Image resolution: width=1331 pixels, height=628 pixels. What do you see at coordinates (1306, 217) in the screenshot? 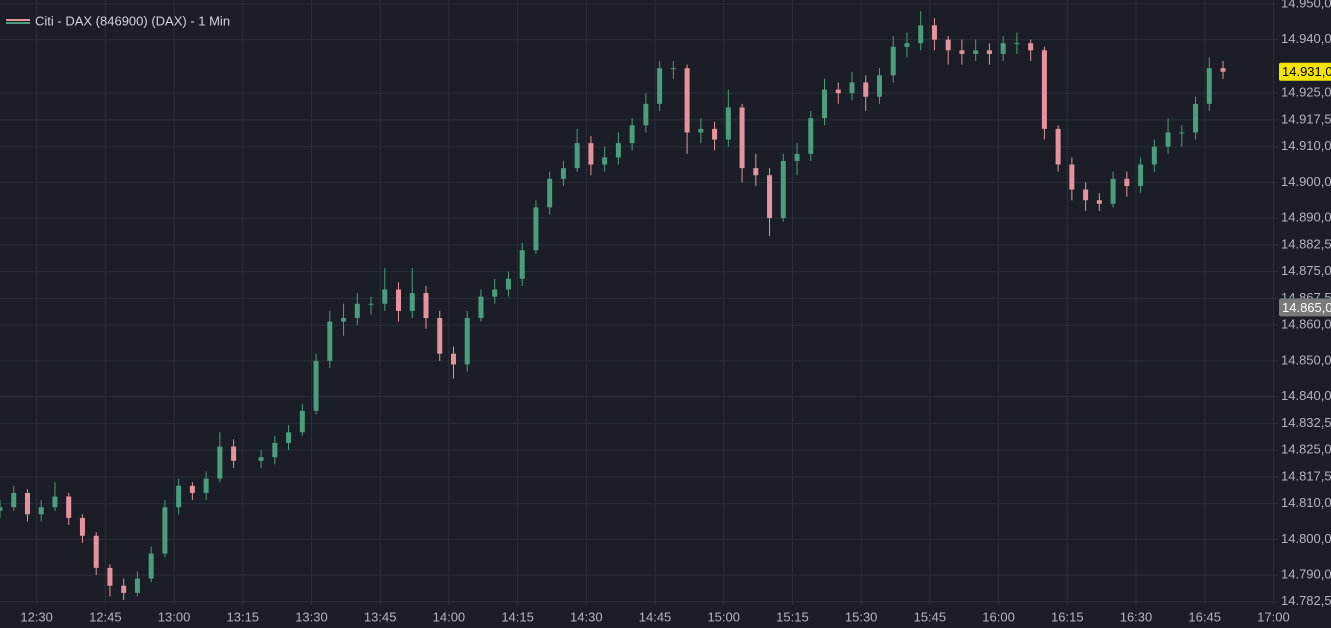
I see `y-tick-label: 14.890,0` at bounding box center [1306, 217].